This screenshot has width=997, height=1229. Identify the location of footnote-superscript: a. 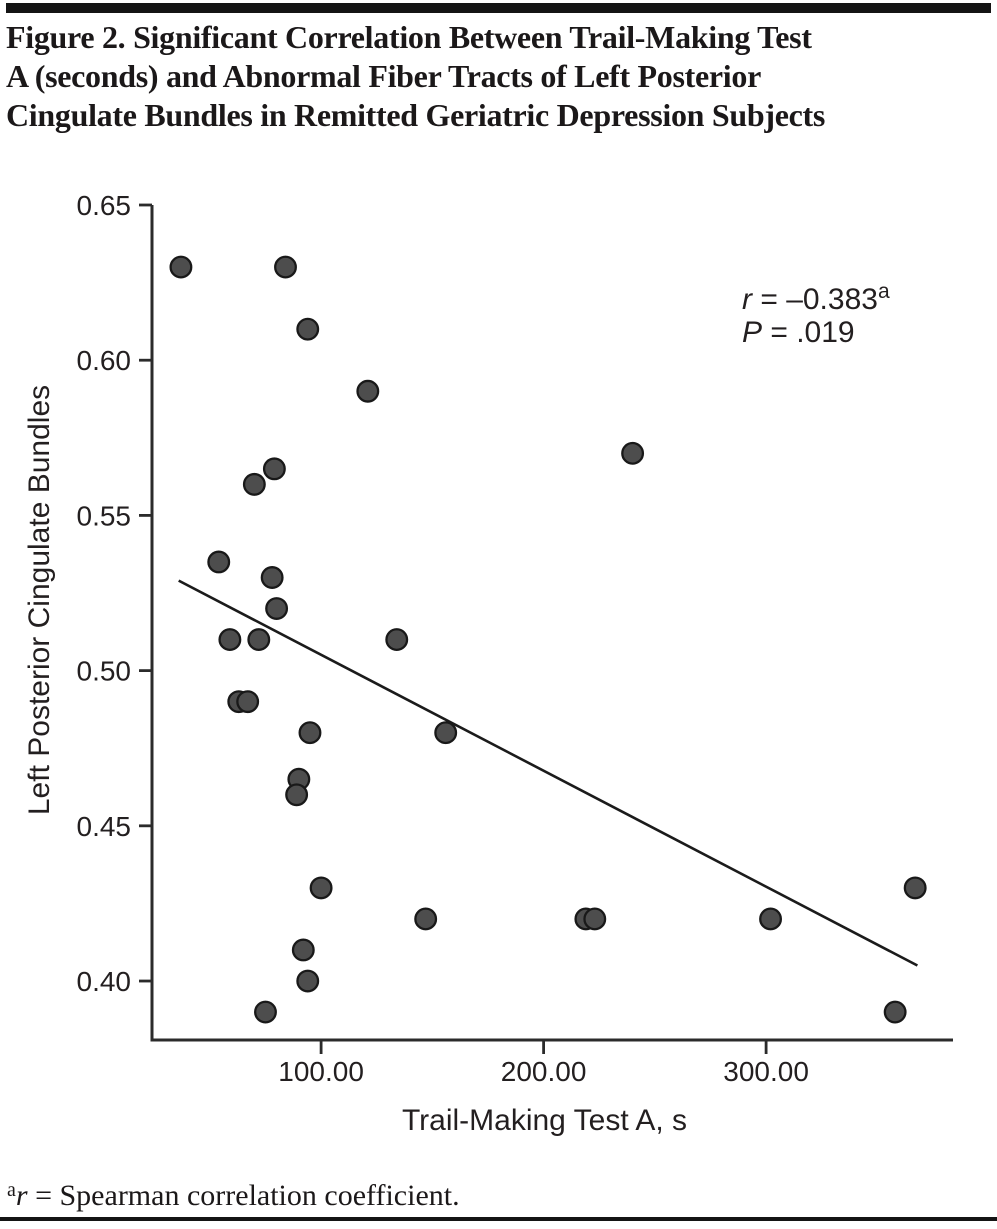
(11, 1190).